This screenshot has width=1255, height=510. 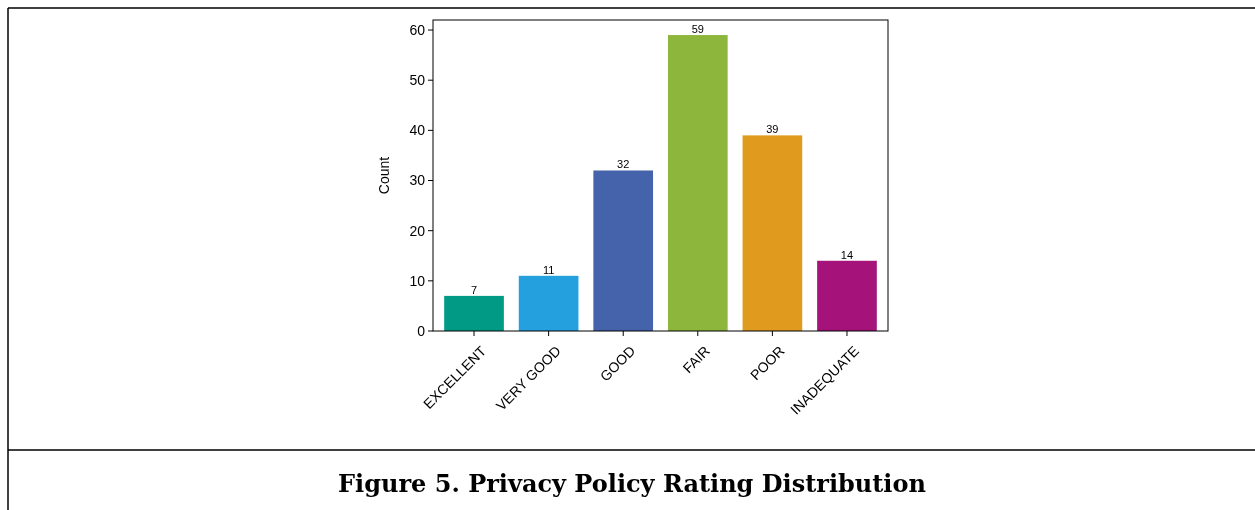 I want to click on y-tick-label: 30, so click(x=417, y=180).